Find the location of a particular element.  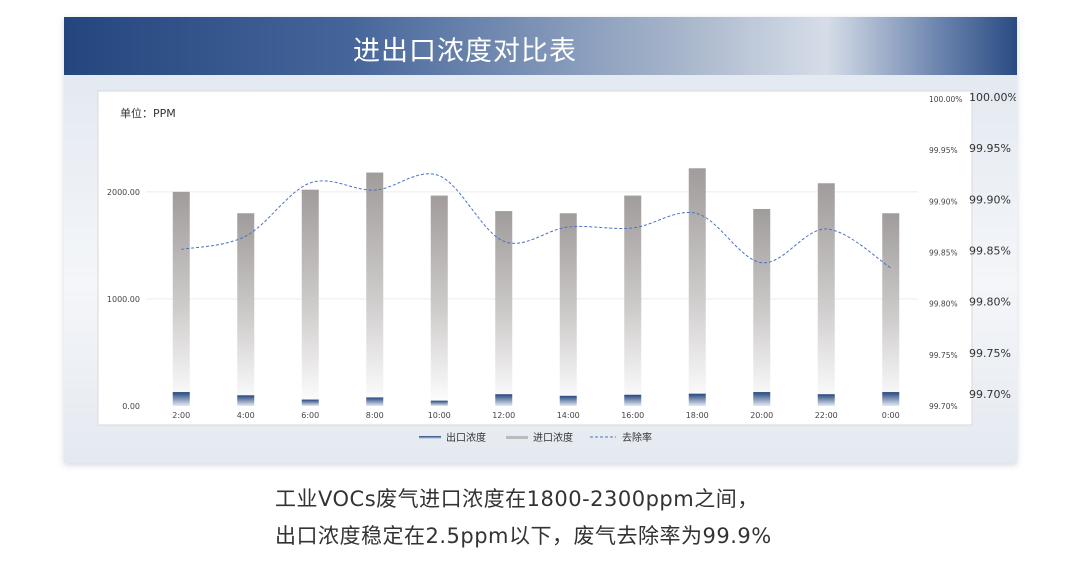

caption-line-1: 工业VOCs废气进口浓度在1800-2300ppm之间， is located at coordinates (517, 499).